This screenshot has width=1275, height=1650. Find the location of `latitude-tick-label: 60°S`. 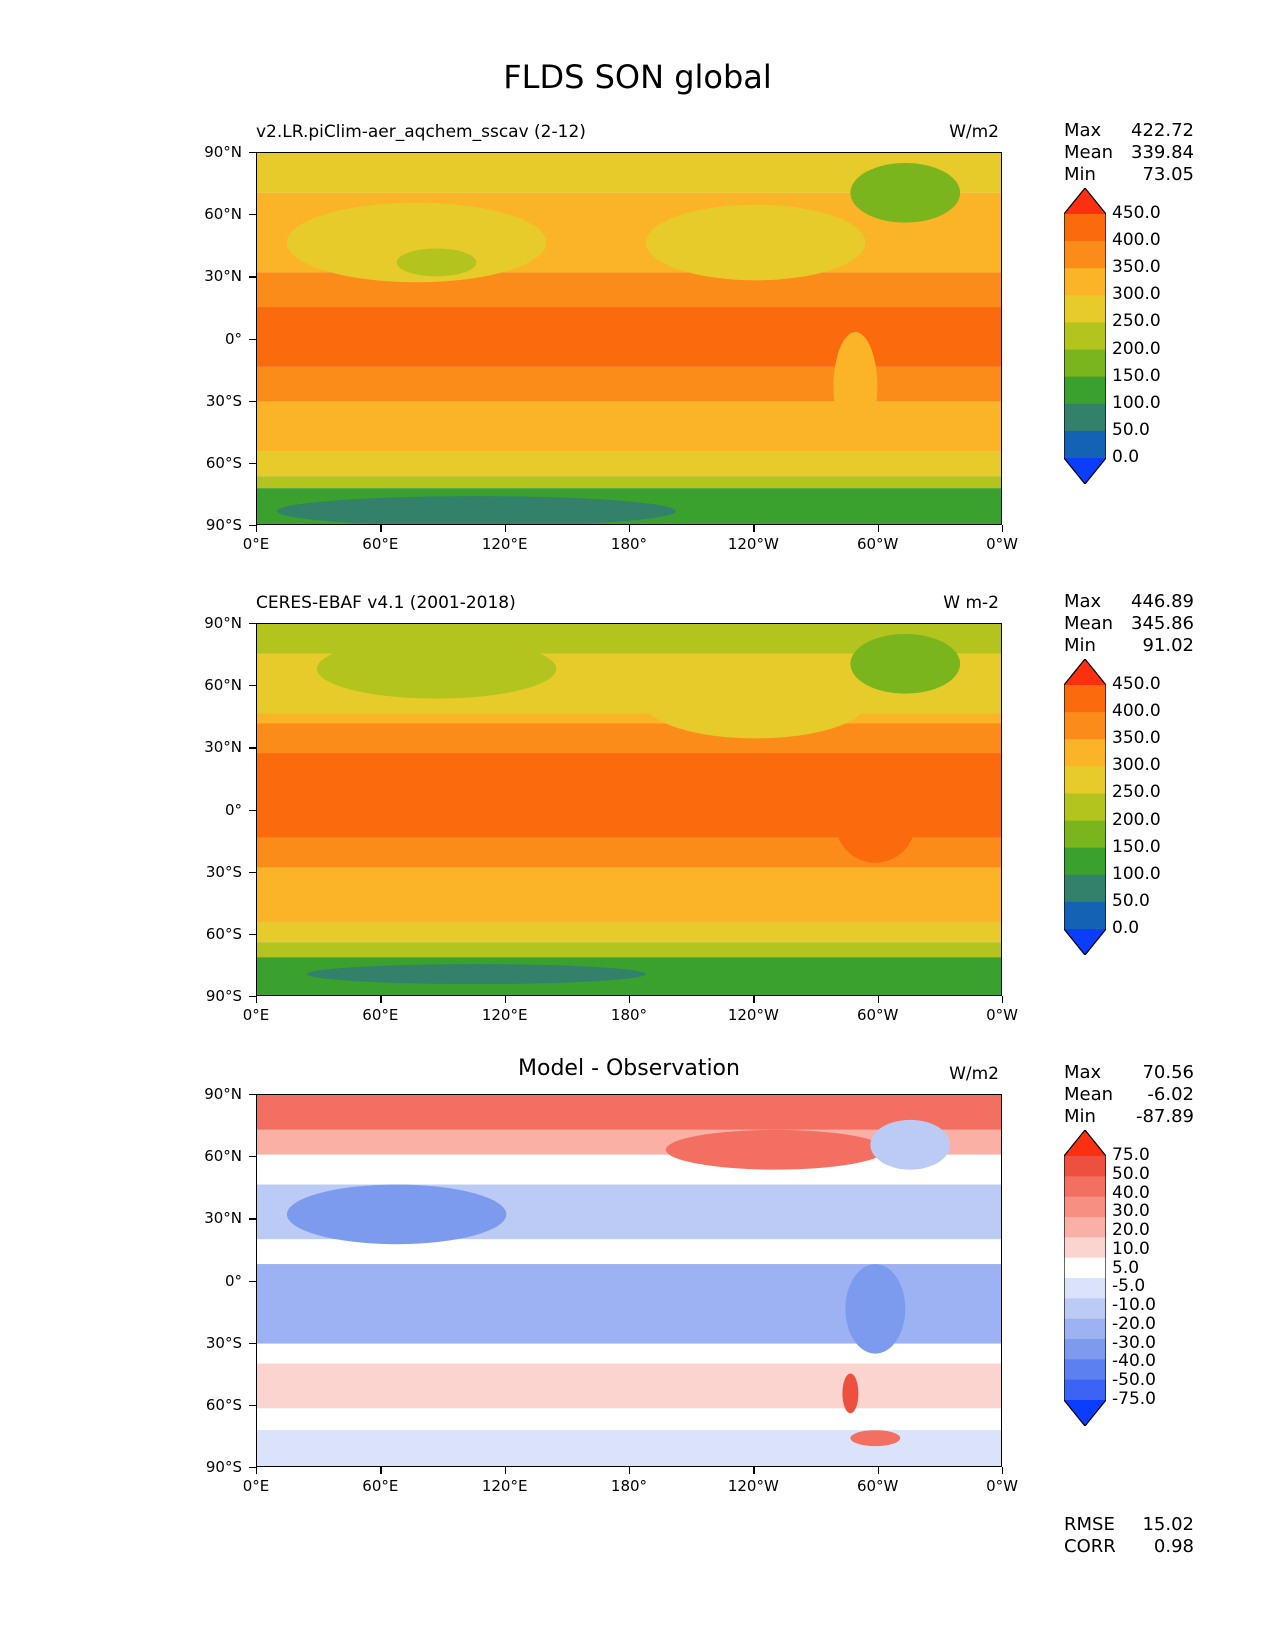

latitude-tick-label: 60°S is located at coordinates (223, 462).